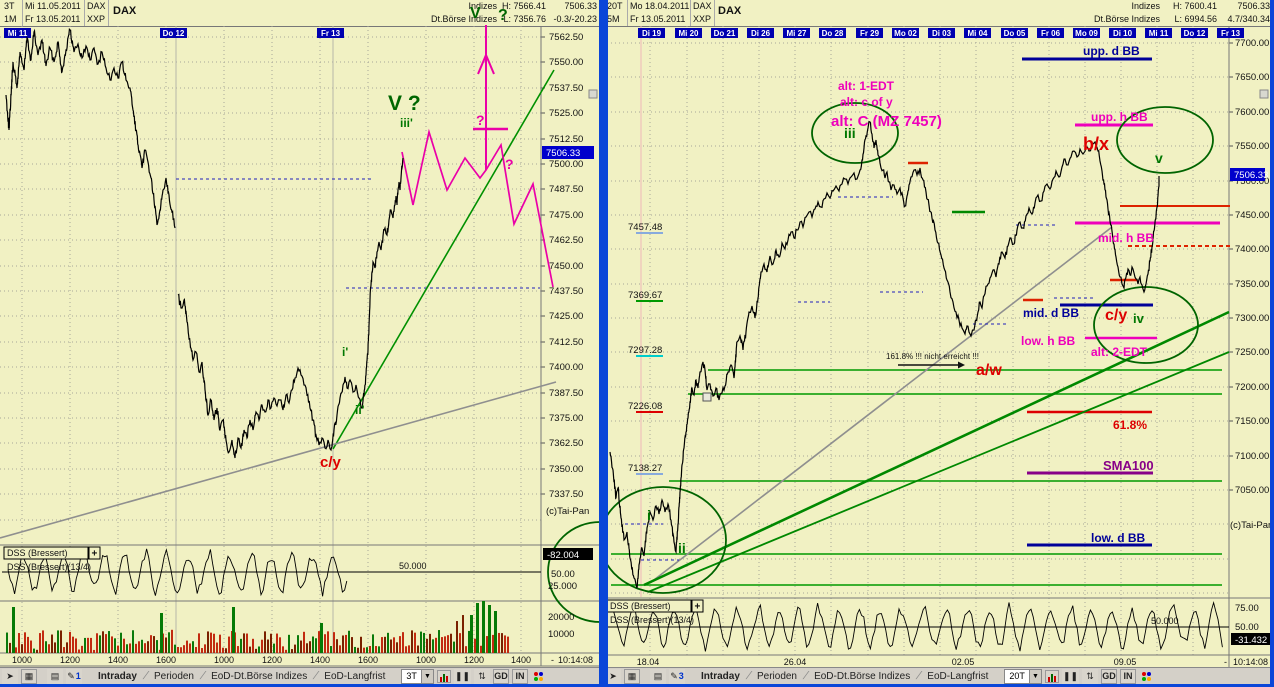 This screenshot has width=1274, height=687. Describe the element at coordinates (1116, 315) in the screenshot. I see `annotation-text: c/y` at that location.